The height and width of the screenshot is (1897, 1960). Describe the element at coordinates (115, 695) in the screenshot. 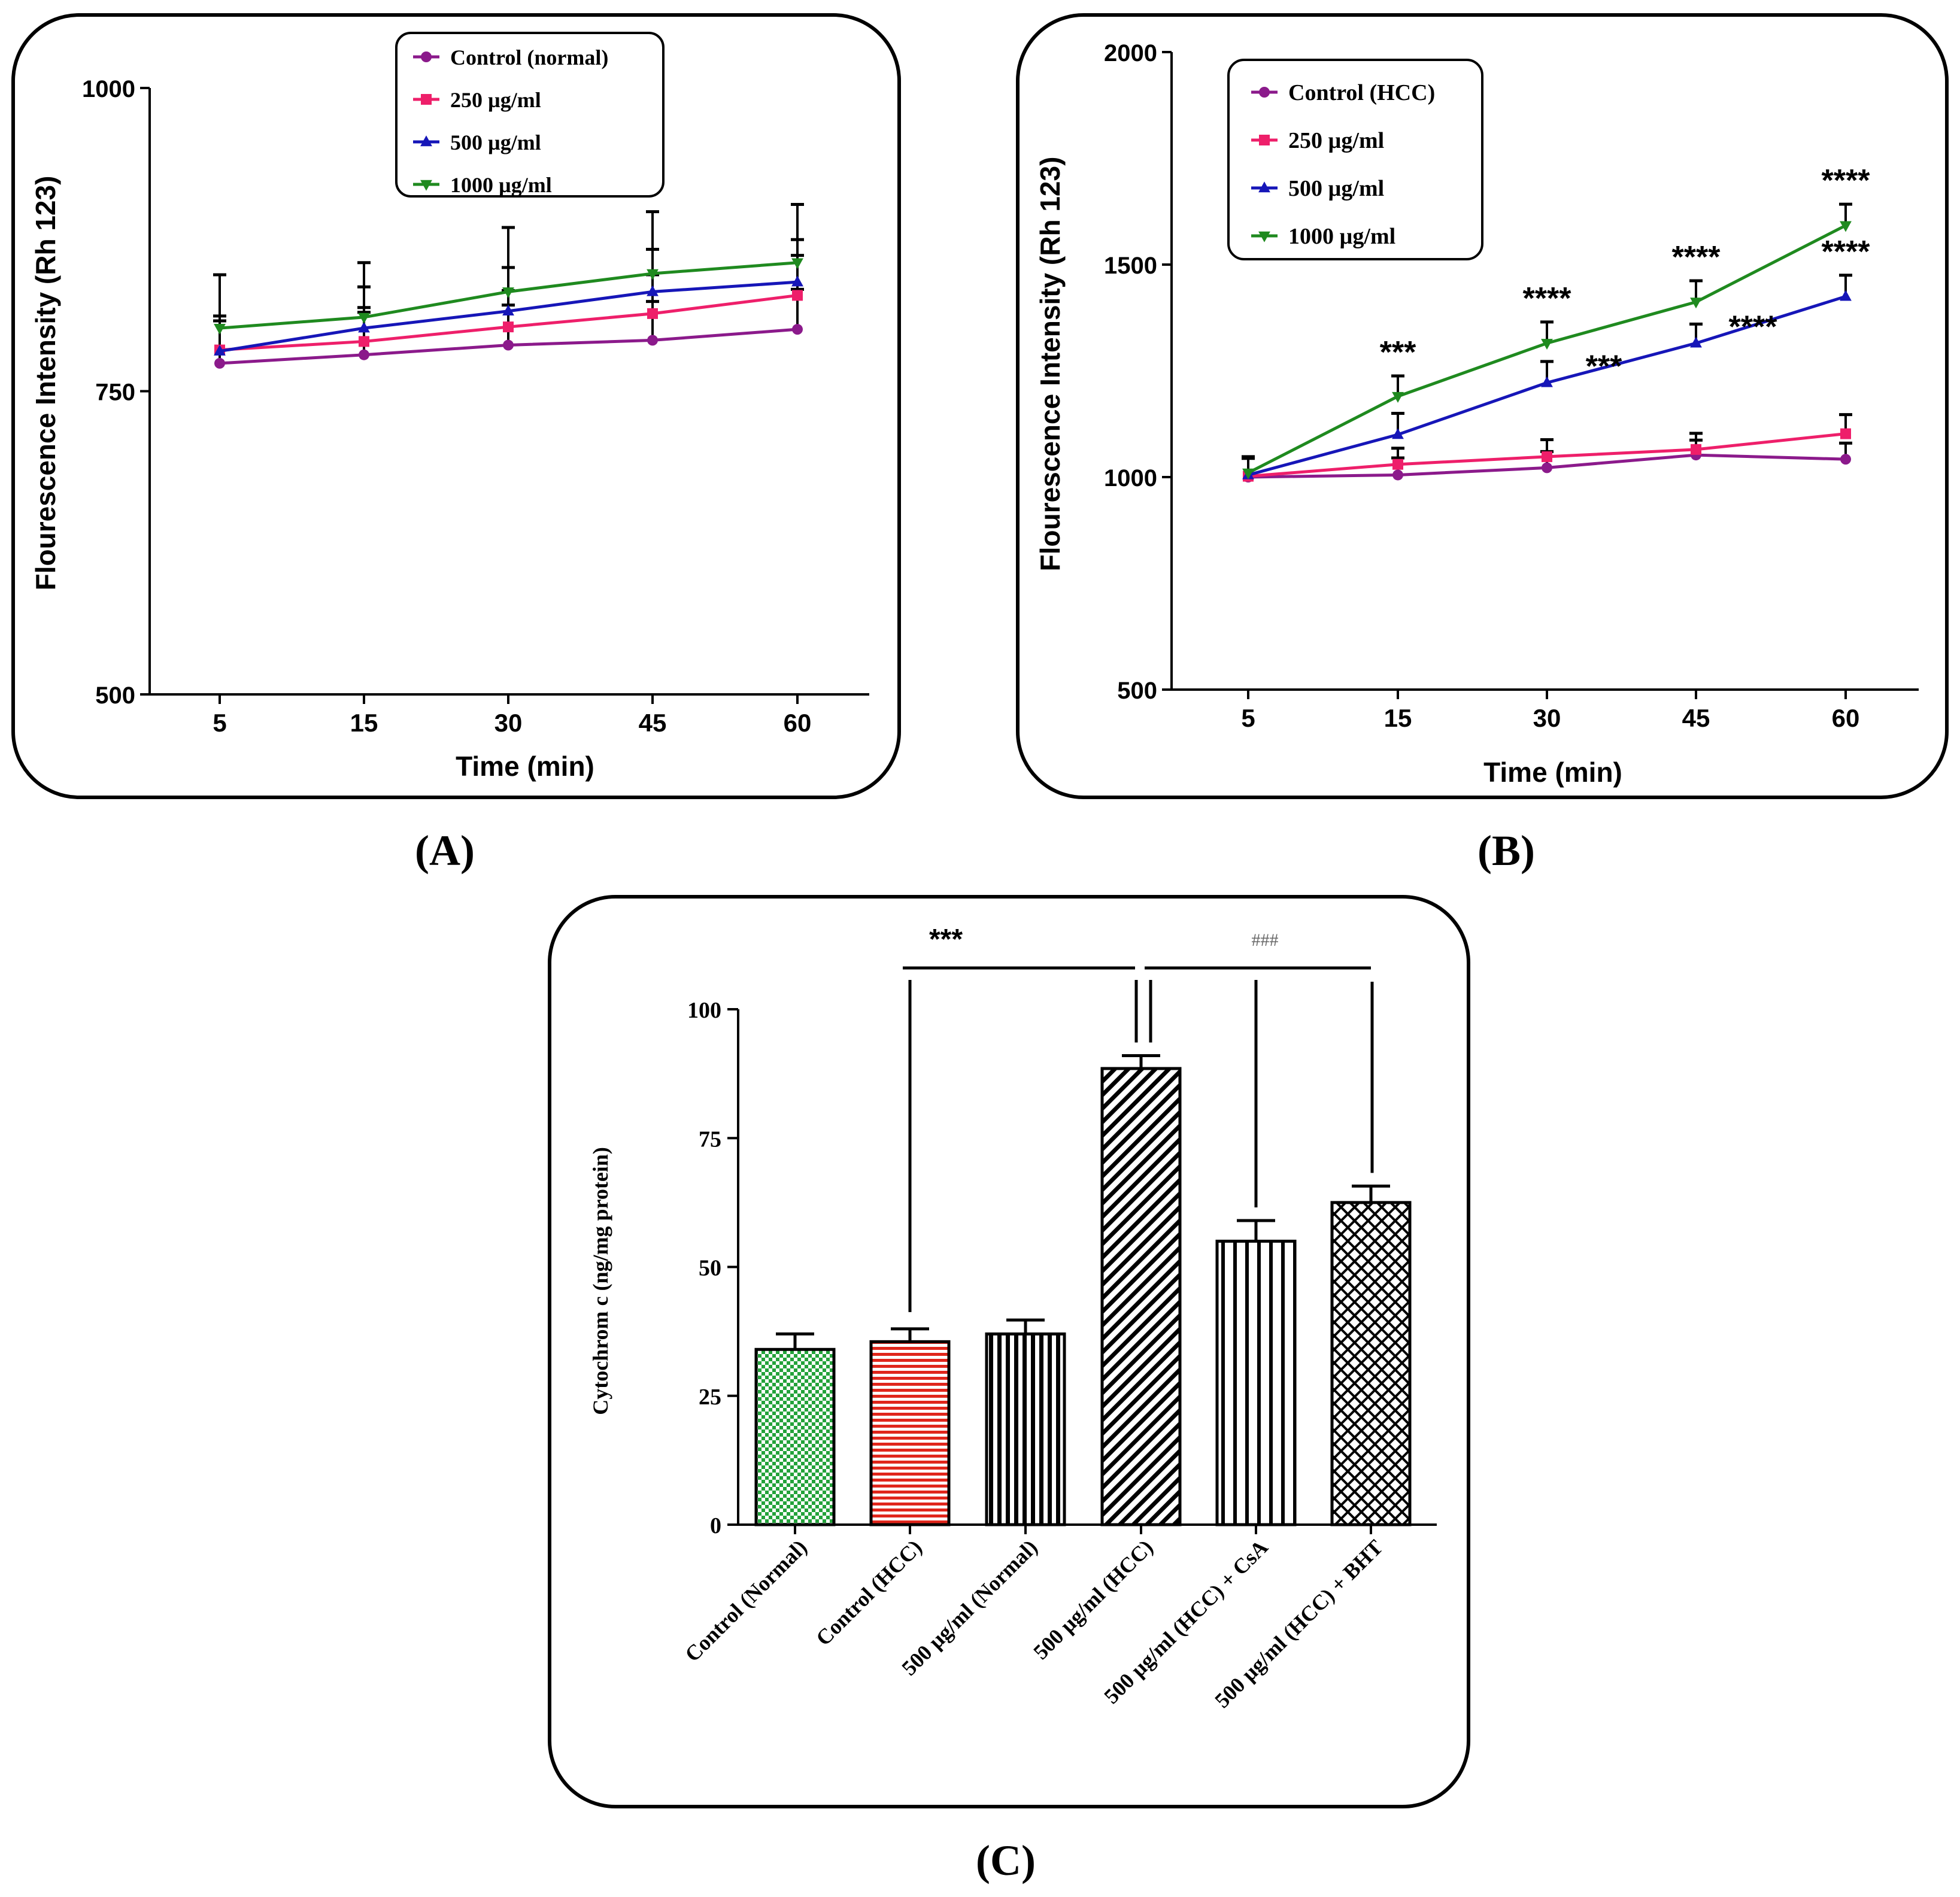

I see `panel-a-y-tick-label: 500` at that location.